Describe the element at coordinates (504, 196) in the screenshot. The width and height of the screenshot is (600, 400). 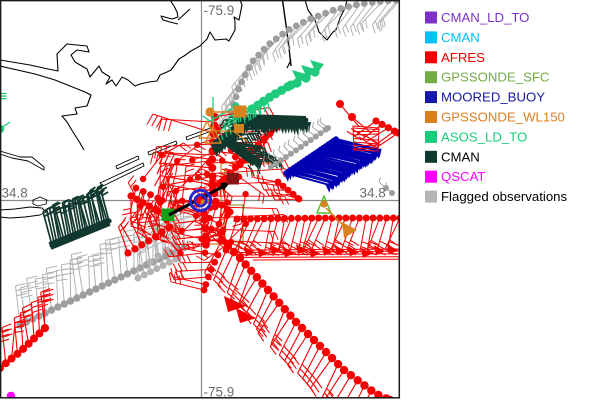
I see `svg-text: Flagged observations` at that location.